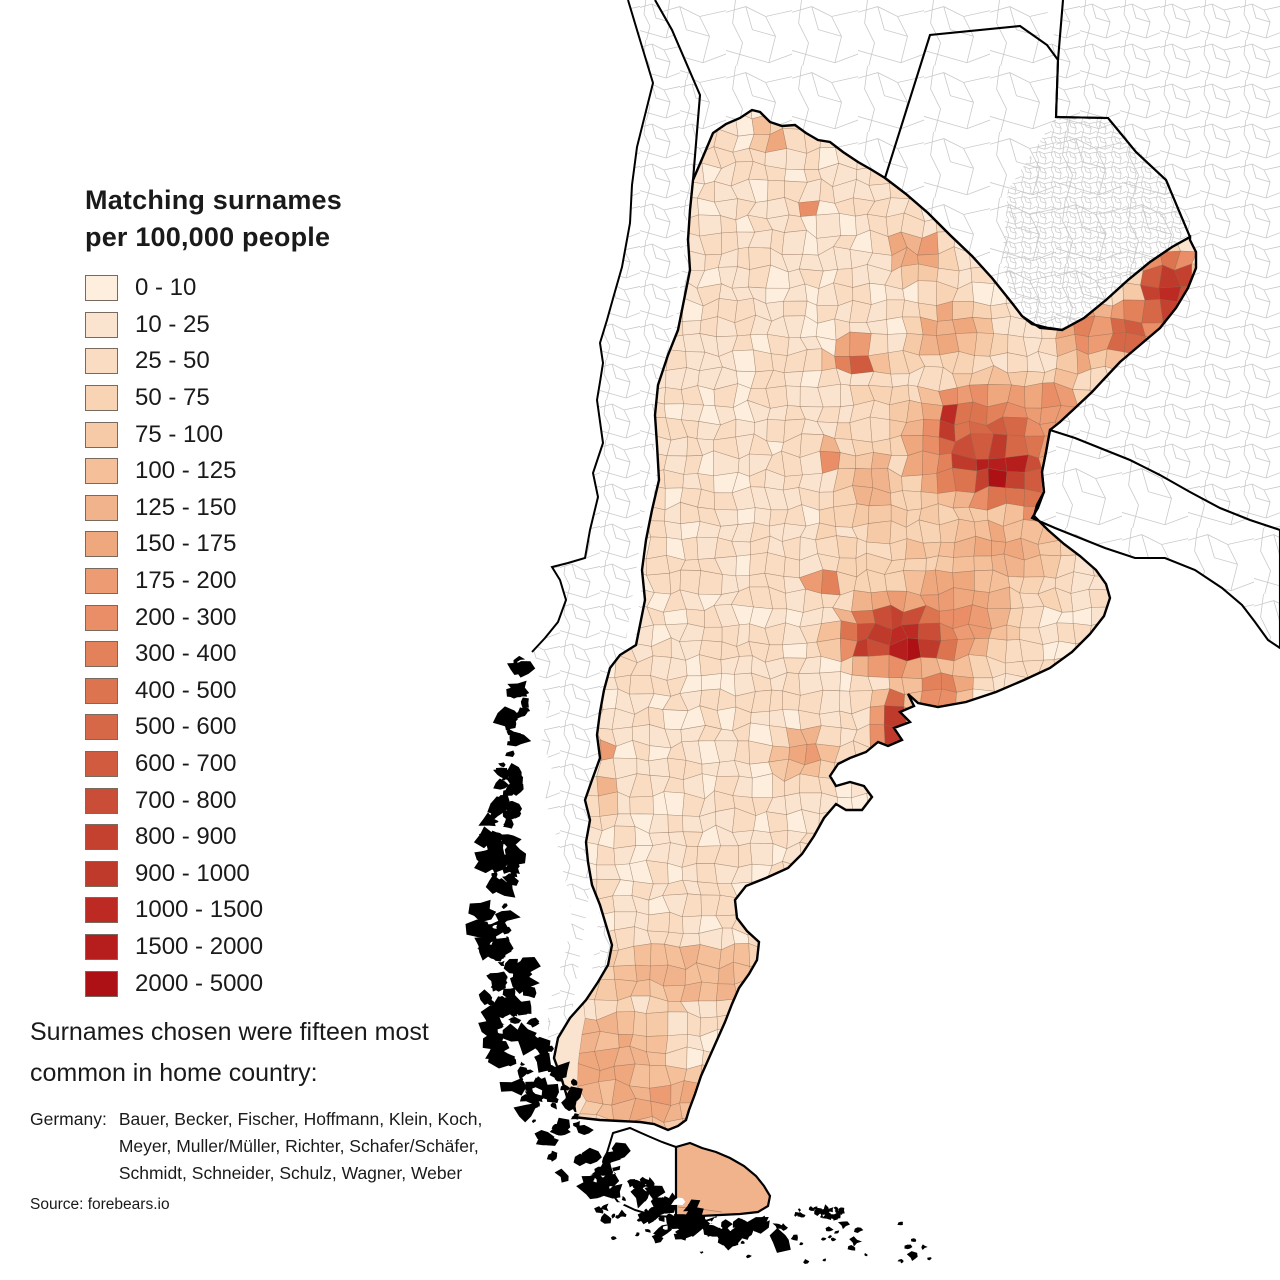 The height and width of the screenshot is (1280, 1280). I want to click on legend-row: 400 - 500, so click(250, 691).